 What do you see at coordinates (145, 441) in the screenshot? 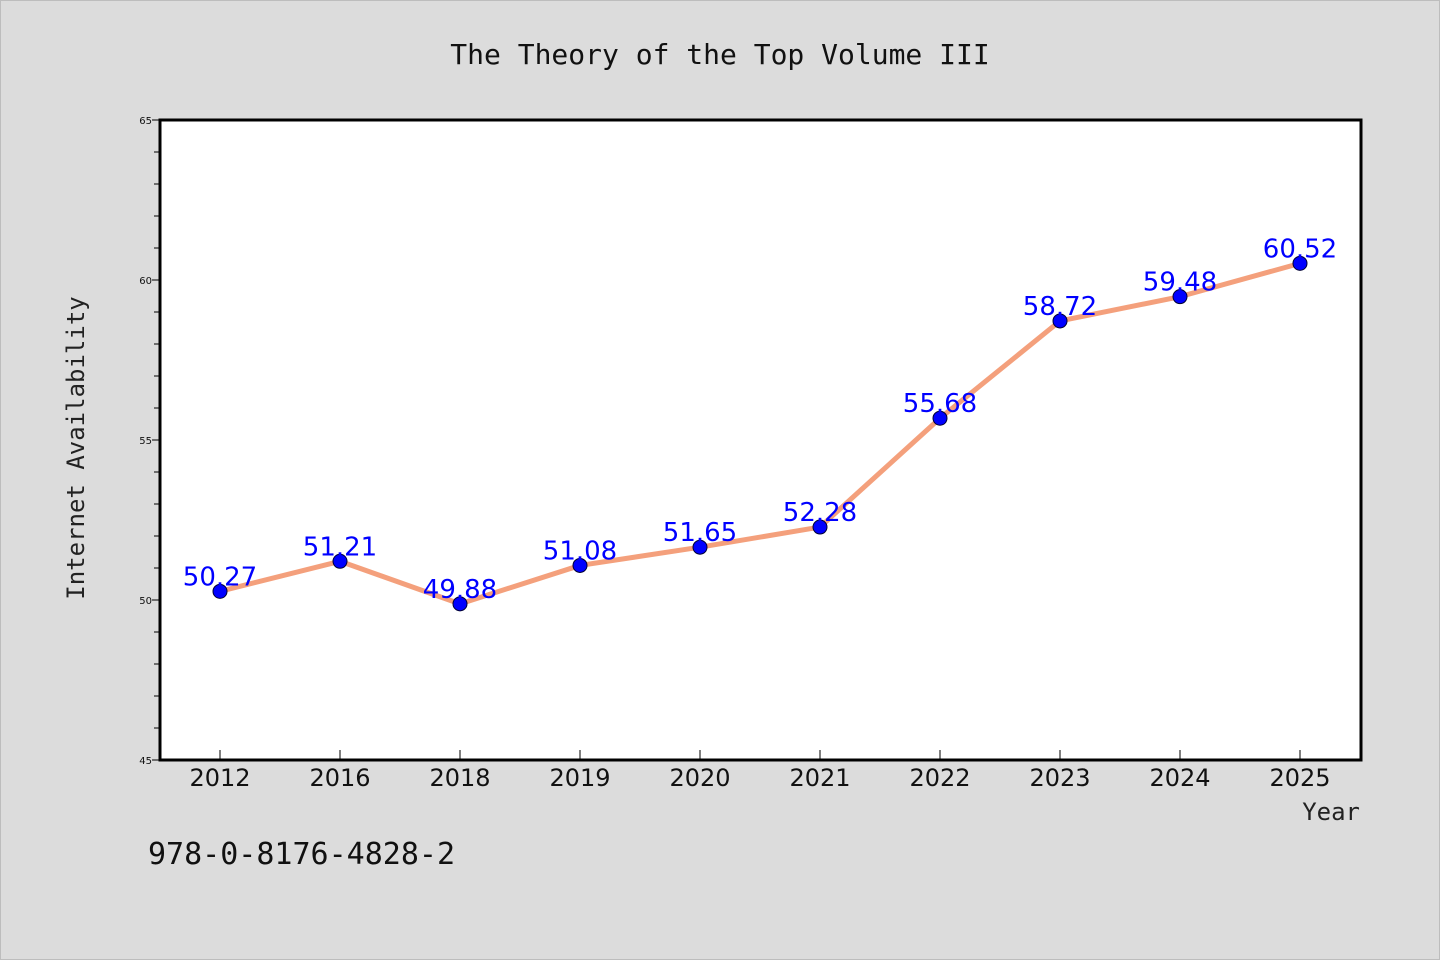
I see `y-tick-label: 55` at bounding box center [145, 441].